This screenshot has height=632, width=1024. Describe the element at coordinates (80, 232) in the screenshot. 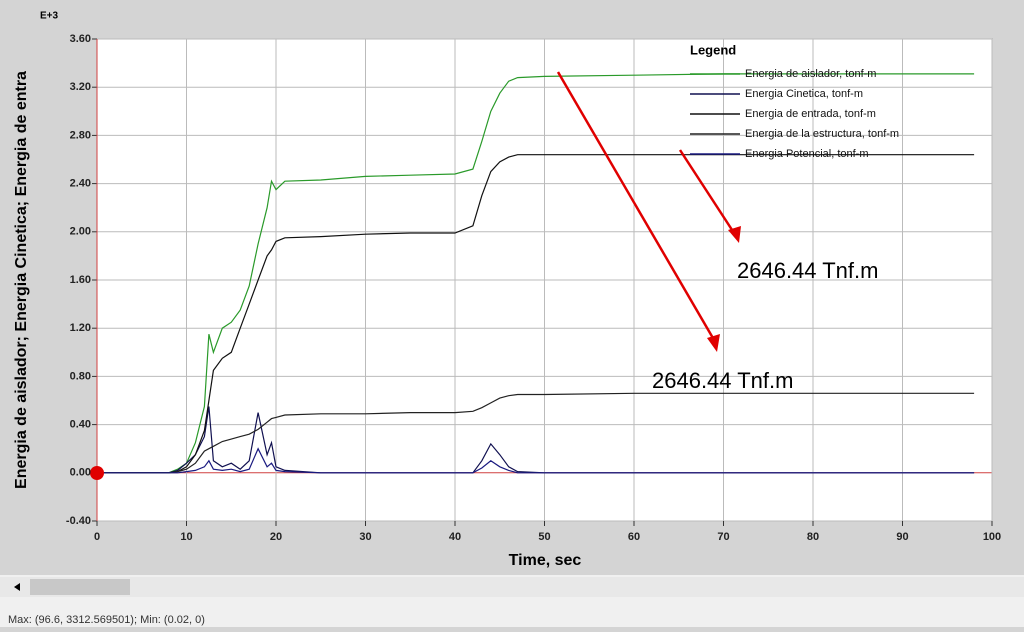

I see `y-tick-label: 2.00` at that location.